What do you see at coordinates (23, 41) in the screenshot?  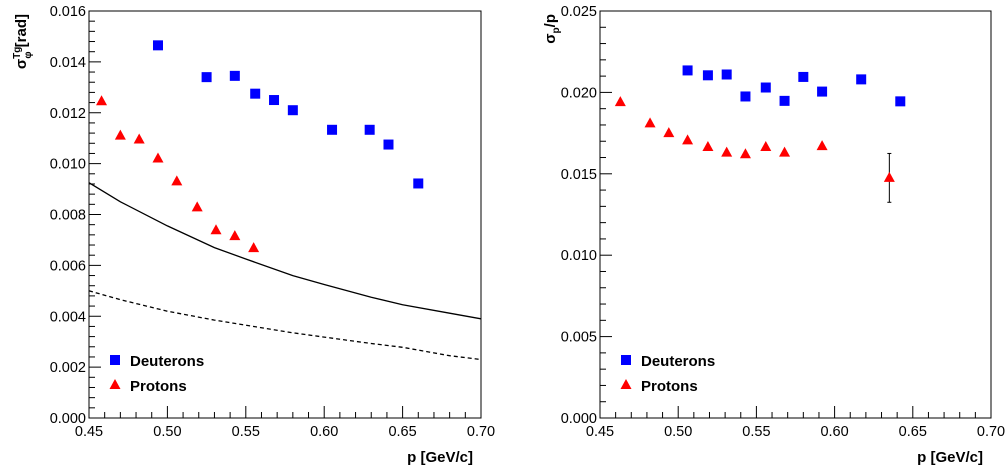 I see `y-axis-label: σTgφ [rad]` at bounding box center [23, 41].